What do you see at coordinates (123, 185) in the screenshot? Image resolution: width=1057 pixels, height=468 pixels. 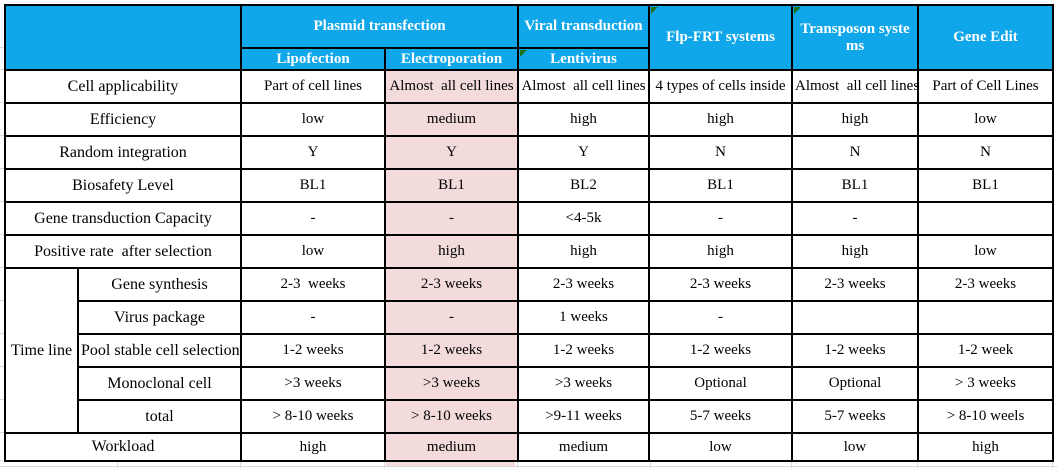 I see `row-label: Biosafety Level` at bounding box center [123, 185].